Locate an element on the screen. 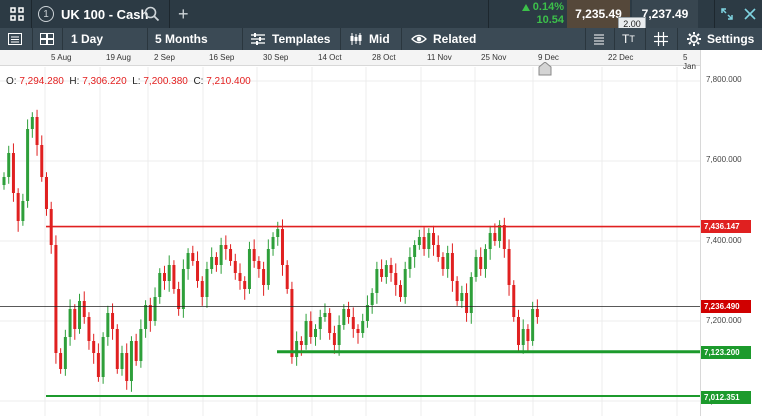 This screenshot has width=762, height=416. range-select: 5 Months is located at coordinates (181, 39).